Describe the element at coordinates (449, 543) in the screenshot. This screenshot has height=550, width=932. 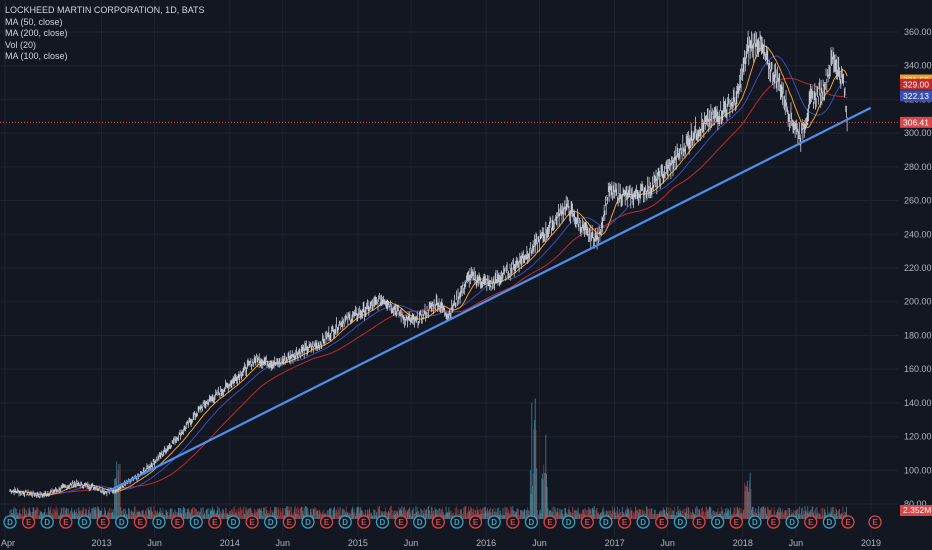
I see `time-axis` at that location.